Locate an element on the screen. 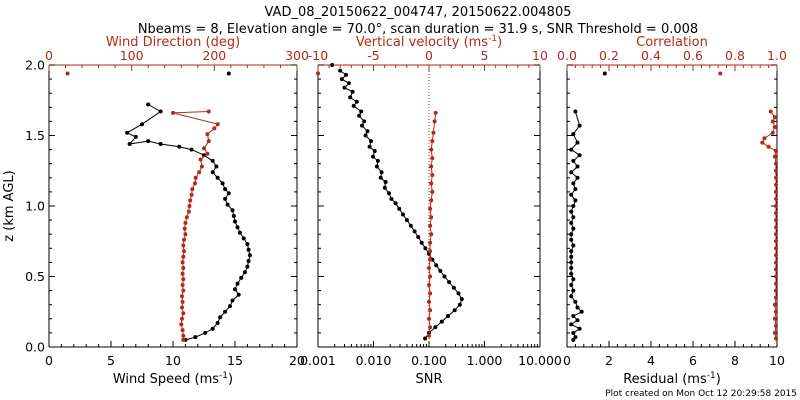 The height and width of the screenshot is (400, 800). y-tick-label: 1.0 is located at coordinates (35, 206).